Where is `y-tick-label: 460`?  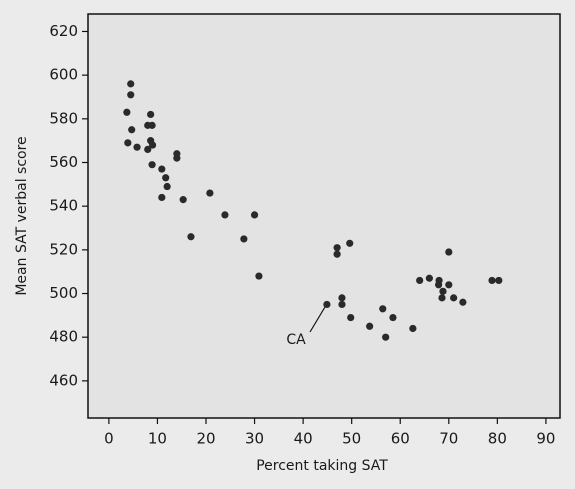 y-tick-label: 460 is located at coordinates (63, 380).